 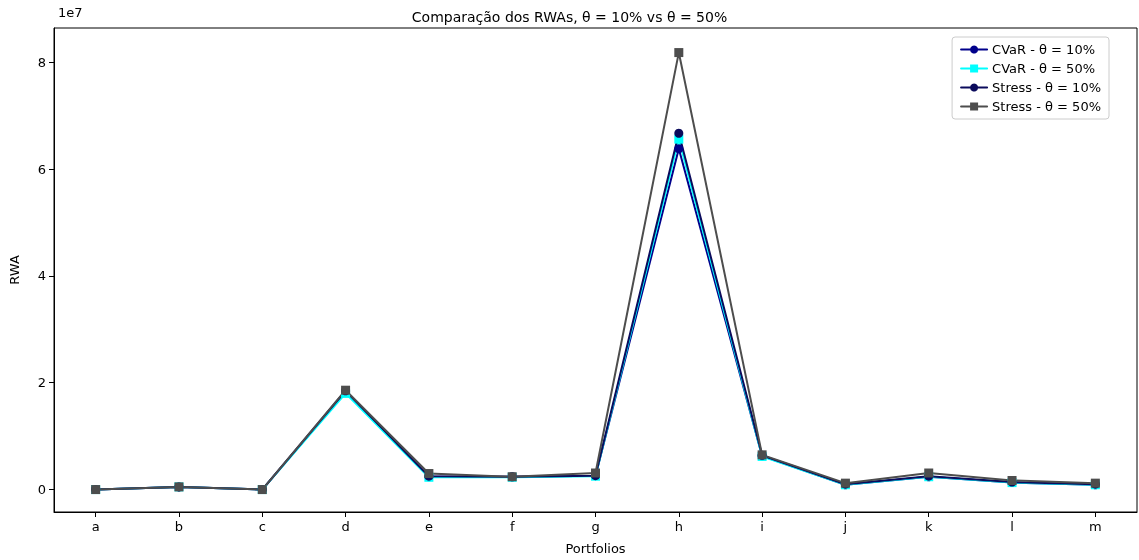 I want to click on x-tick-label: e, so click(x=428, y=526).